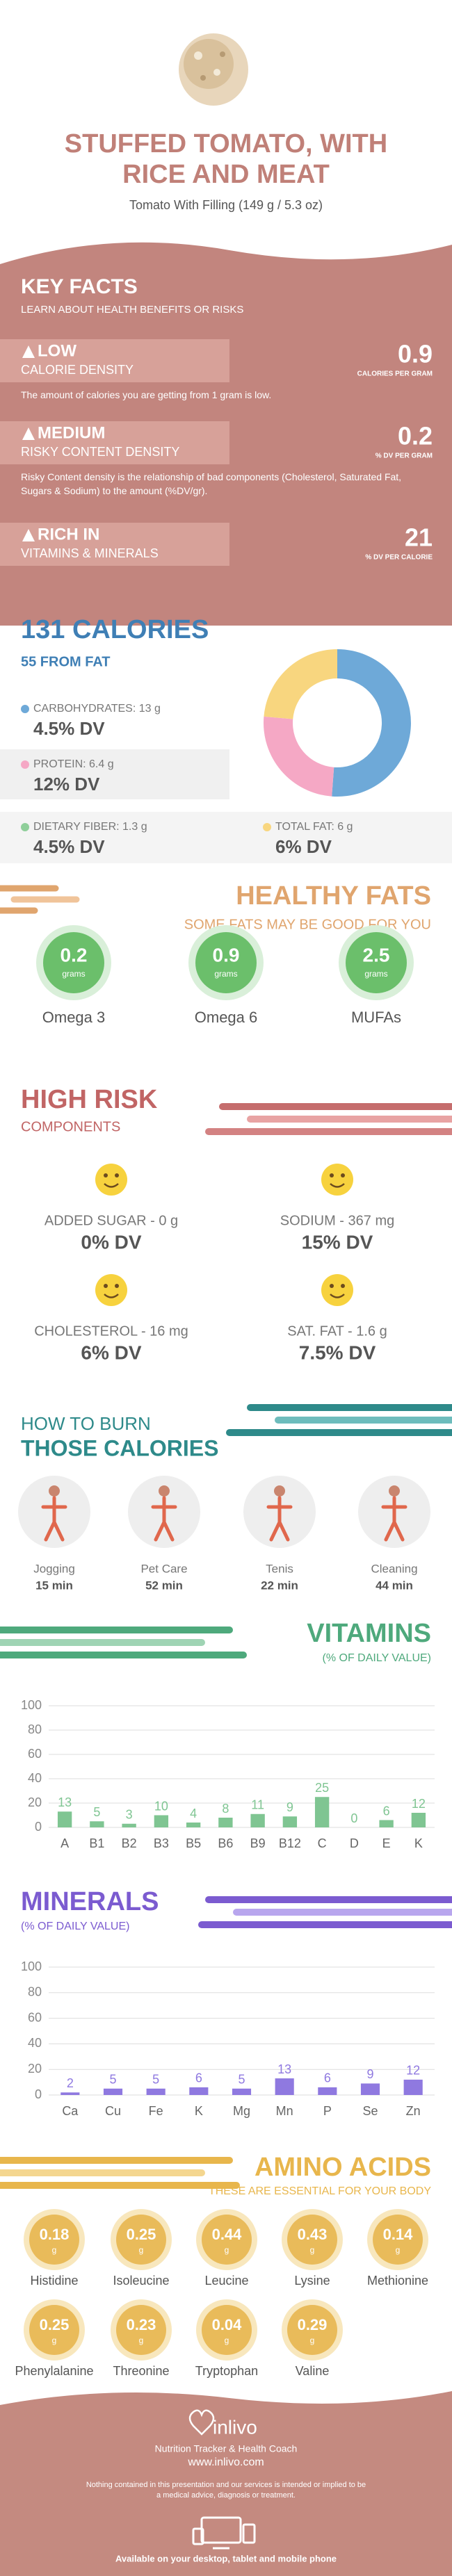  Describe the element at coordinates (54, 2371) in the screenshot. I see `amino-name: Phenylalanine` at that location.